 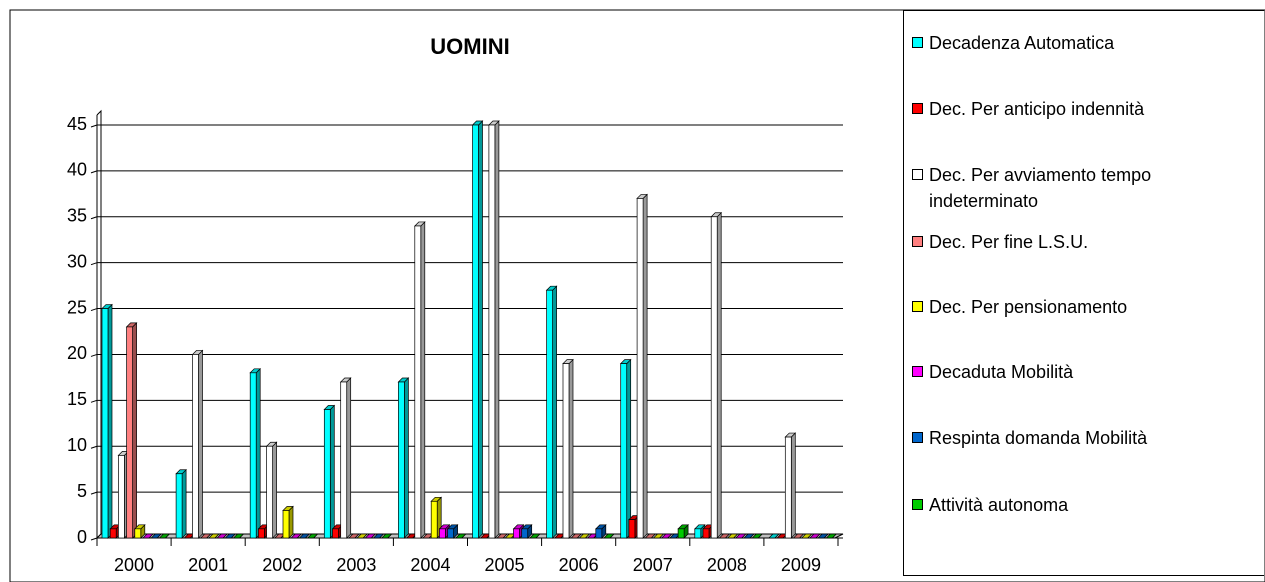 I want to click on x-tick-label: 2005, so click(x=505, y=565).